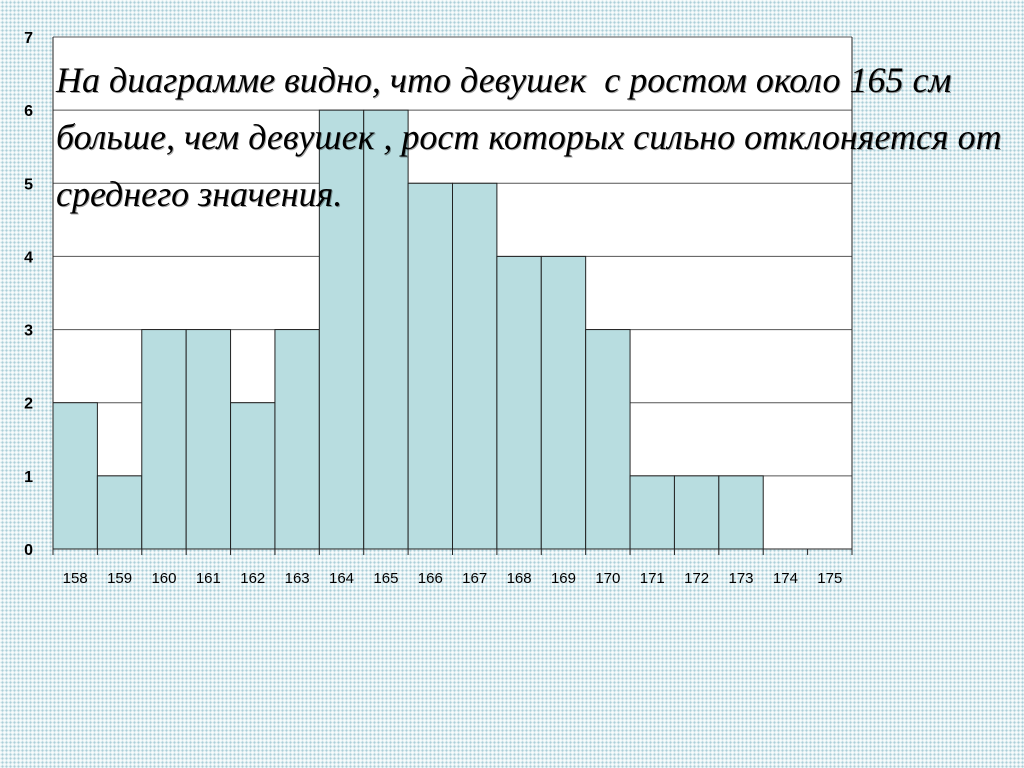 This screenshot has height=768, width=1024. What do you see at coordinates (519, 578) in the screenshot?
I see `x-tick-label: 168` at bounding box center [519, 578].